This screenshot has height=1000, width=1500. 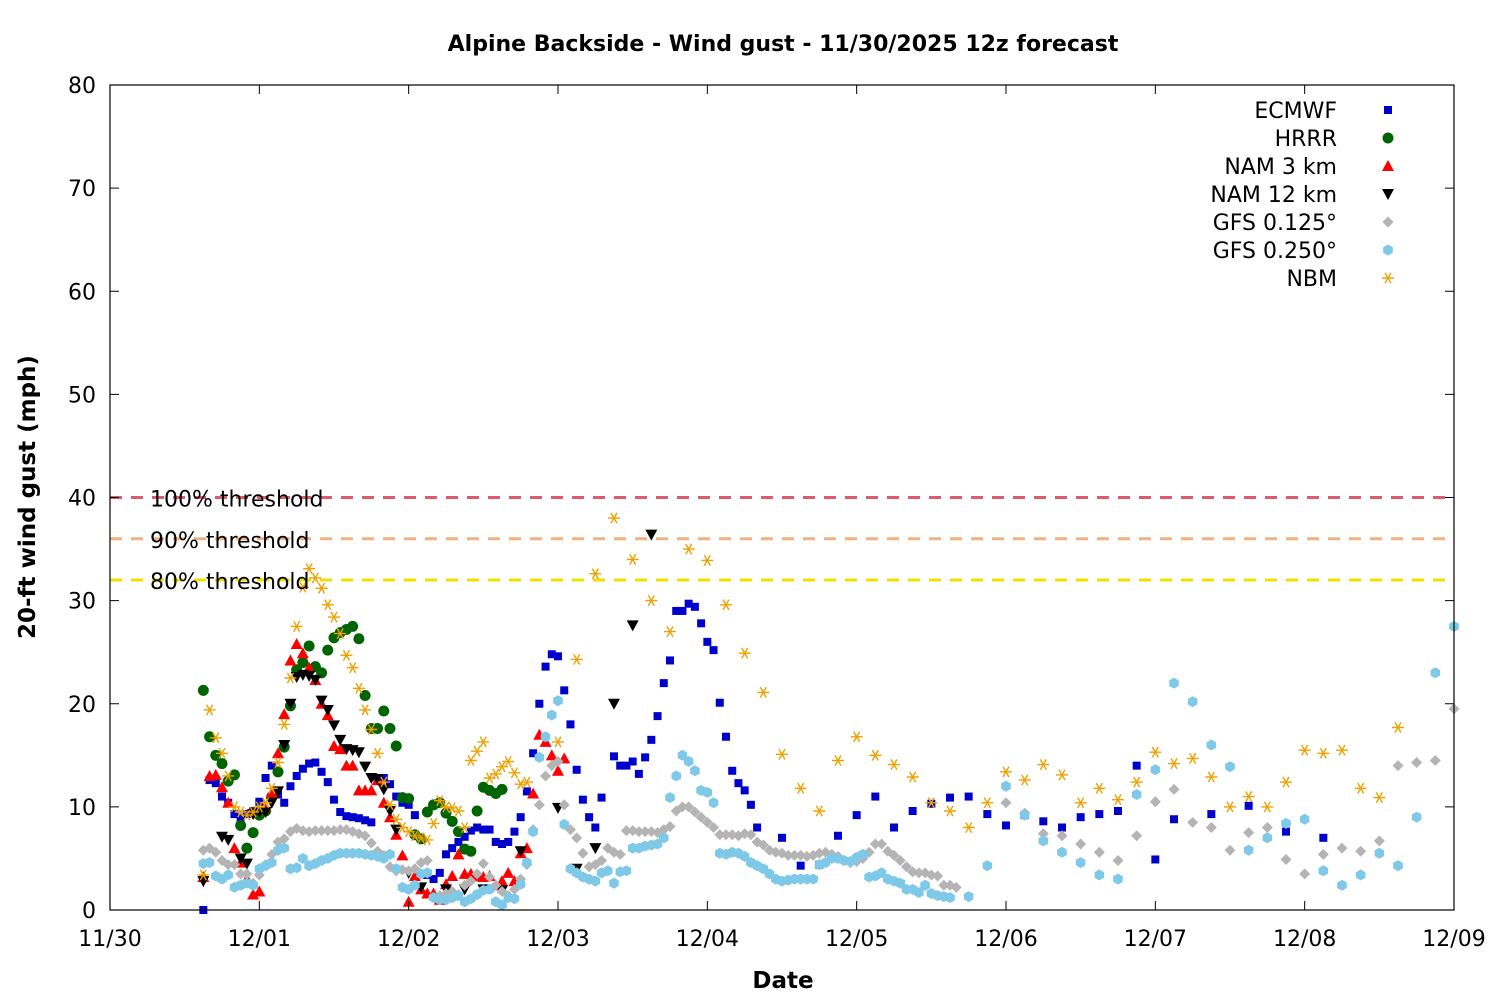 I want to click on legend-label: NBM, so click(x=1311, y=279).